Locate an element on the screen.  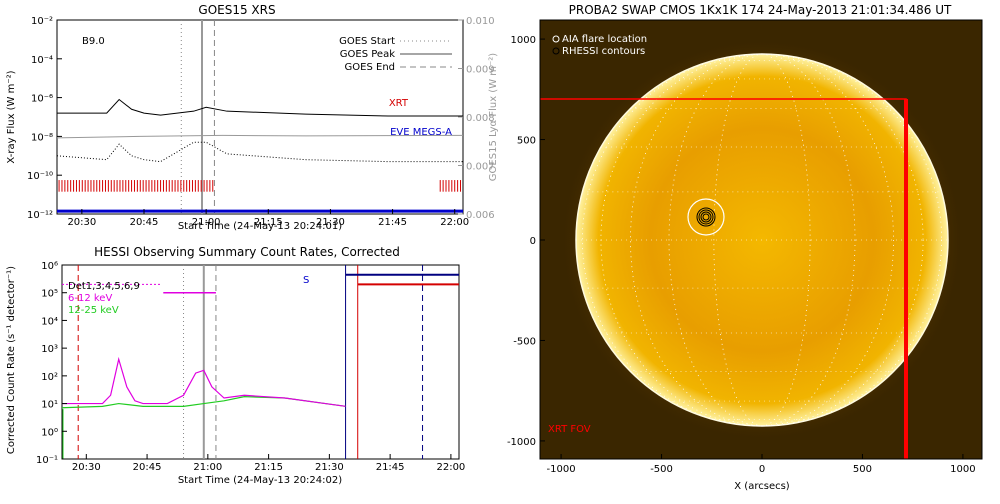
goes-right-tick-label: 0.010 is located at coordinates (480, 21).